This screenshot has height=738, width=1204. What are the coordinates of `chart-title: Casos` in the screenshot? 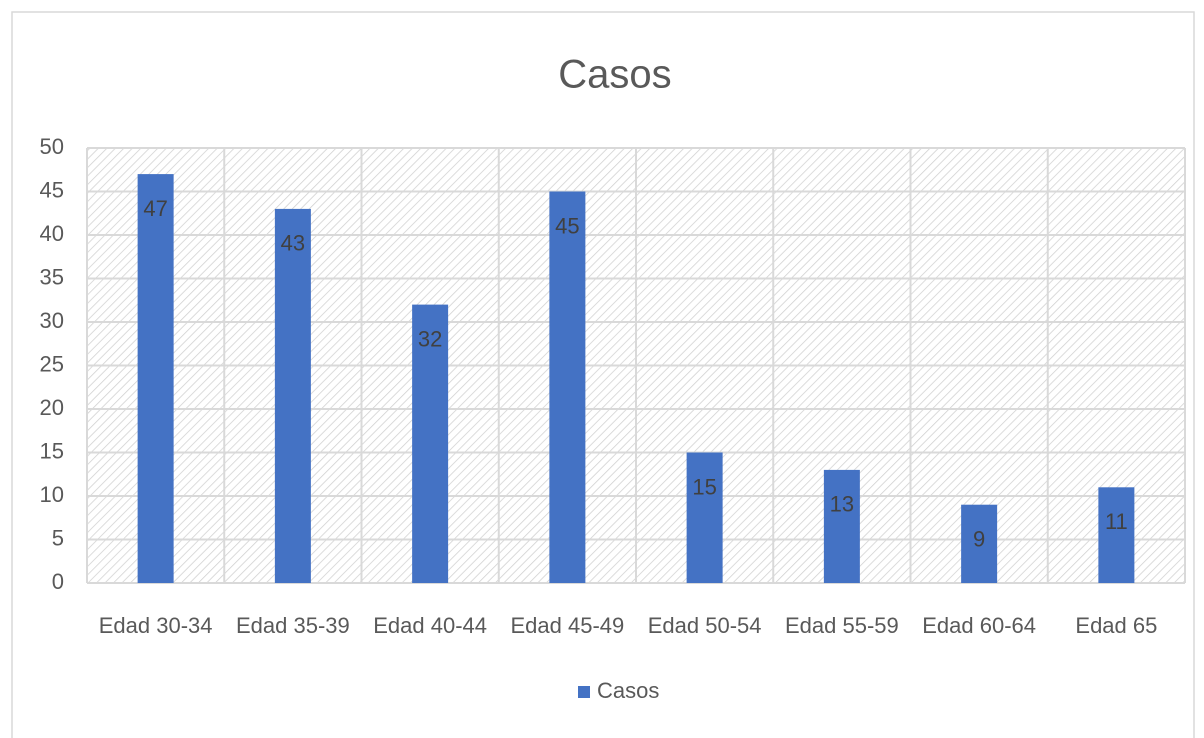 It's located at (614, 75).